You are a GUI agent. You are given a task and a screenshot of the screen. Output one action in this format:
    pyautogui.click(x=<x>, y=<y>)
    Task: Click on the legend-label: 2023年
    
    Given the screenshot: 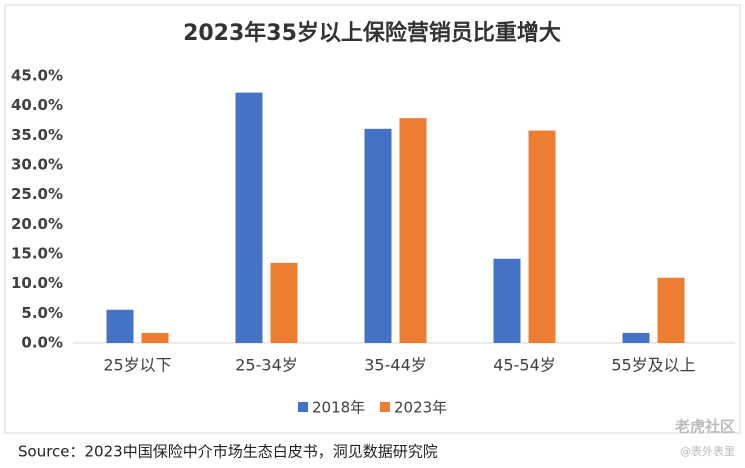 What is the action you would take?
    pyautogui.click(x=420, y=408)
    